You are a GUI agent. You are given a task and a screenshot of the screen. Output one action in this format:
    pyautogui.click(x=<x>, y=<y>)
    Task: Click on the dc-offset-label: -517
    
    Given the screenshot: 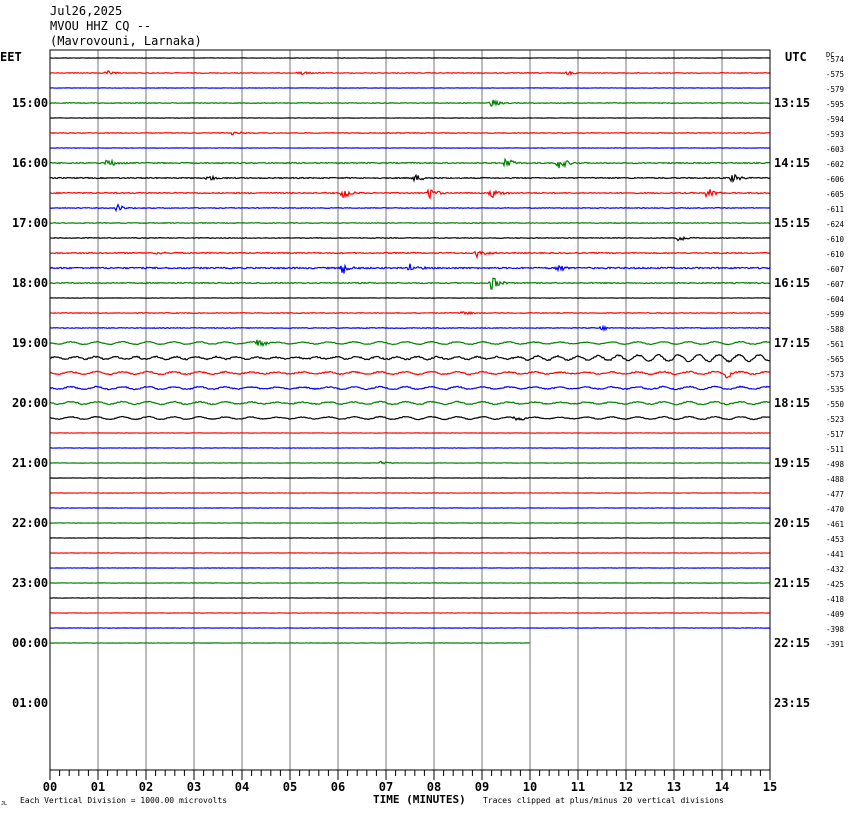 What is the action you would take?
    pyautogui.click(x=835, y=434)
    